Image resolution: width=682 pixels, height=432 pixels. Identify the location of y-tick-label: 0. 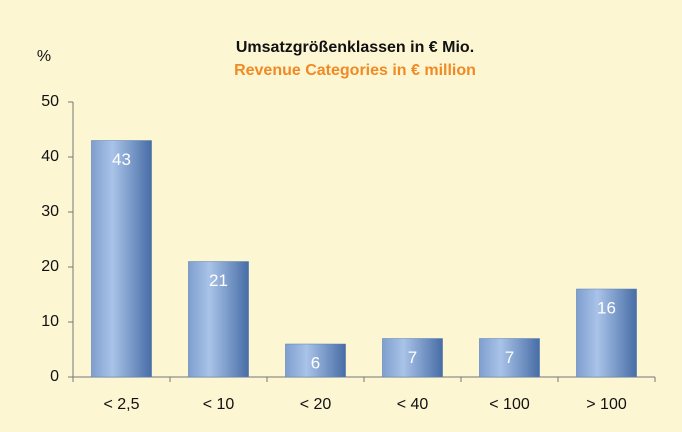
(54, 376).